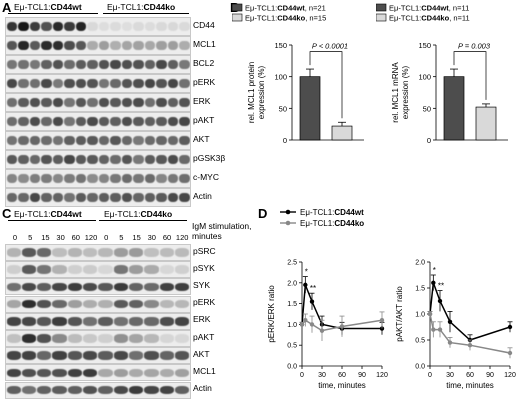 This screenshot has width=520, height=402. I want to click on blot-strip-pakt, so click(98, 121).